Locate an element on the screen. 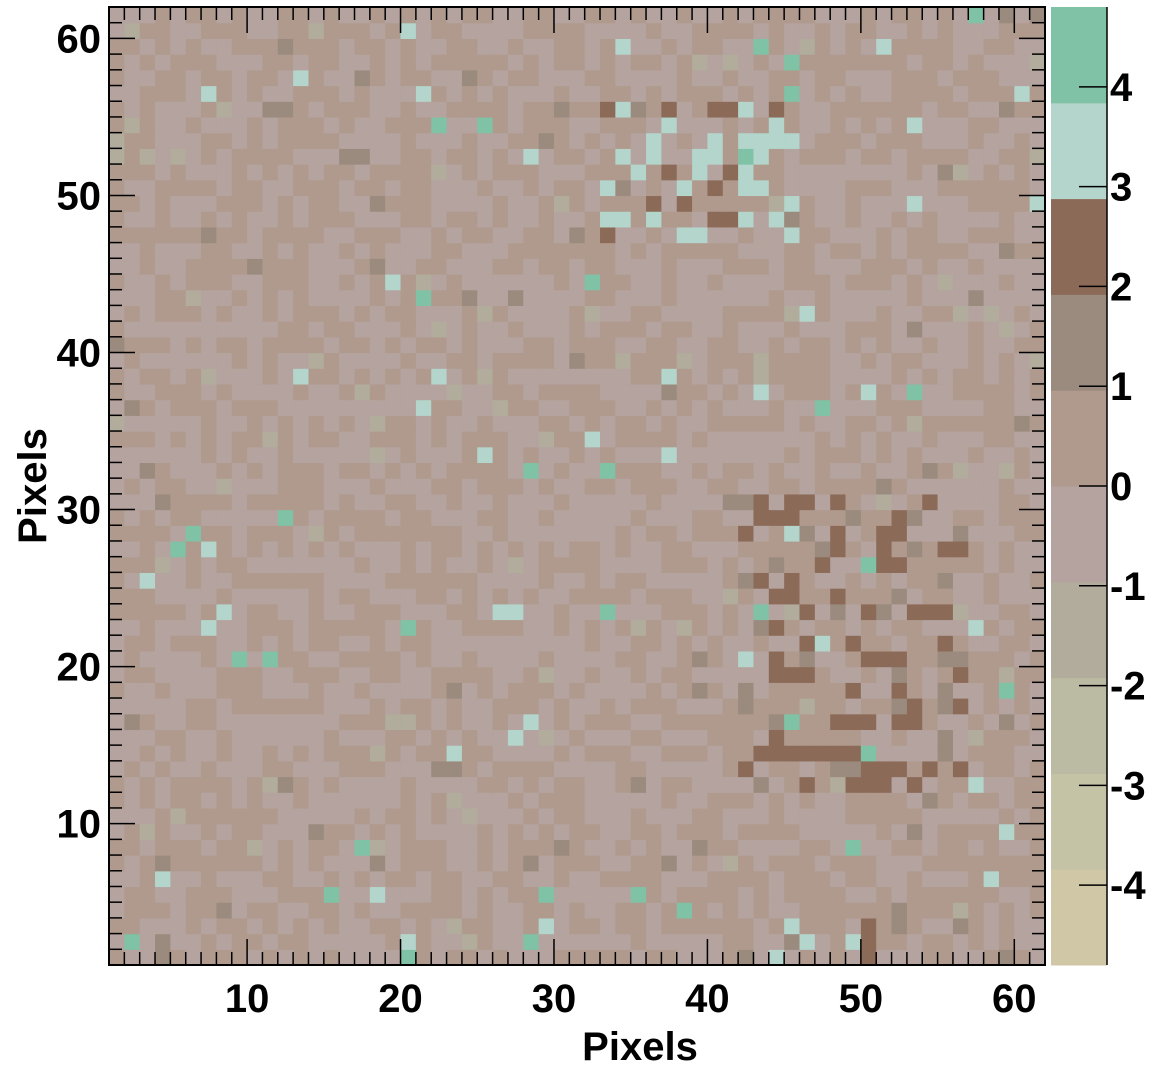 Image resolution: width=1159 pixels, height=1070 pixels. colorbar-tick-label: 0 is located at coordinates (1121, 487).